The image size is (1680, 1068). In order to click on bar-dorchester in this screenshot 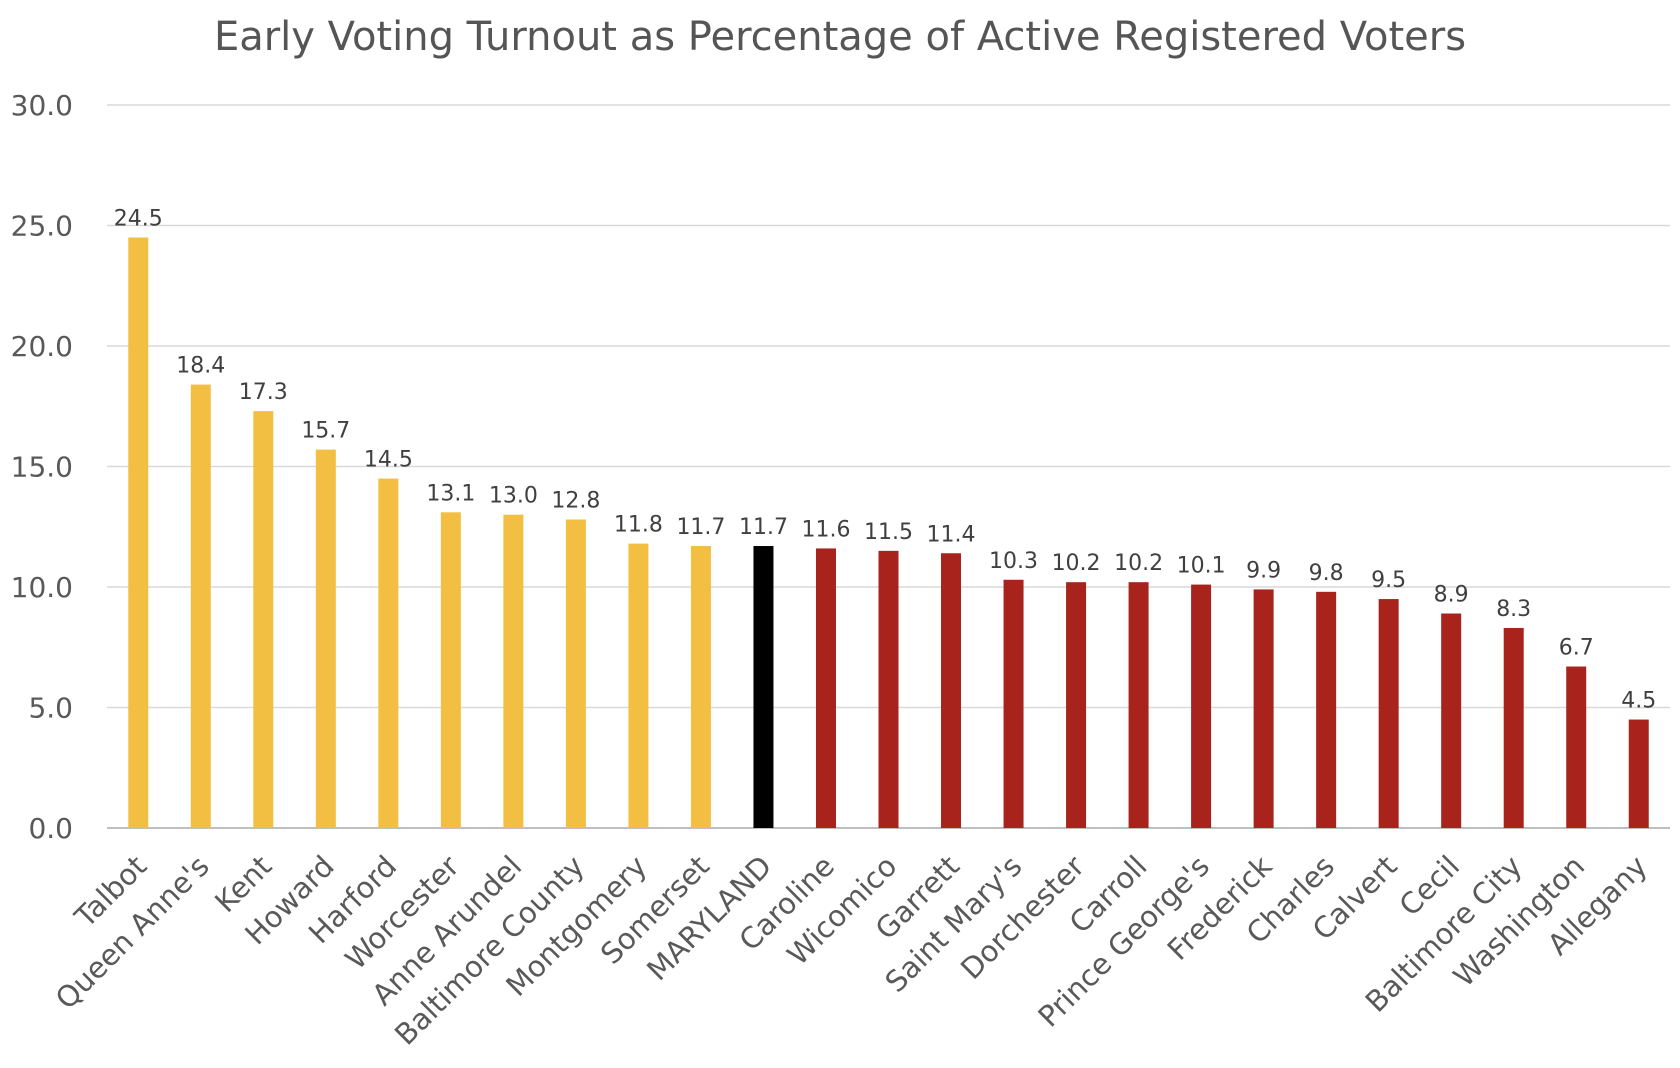, I will do `click(1076, 705)`.